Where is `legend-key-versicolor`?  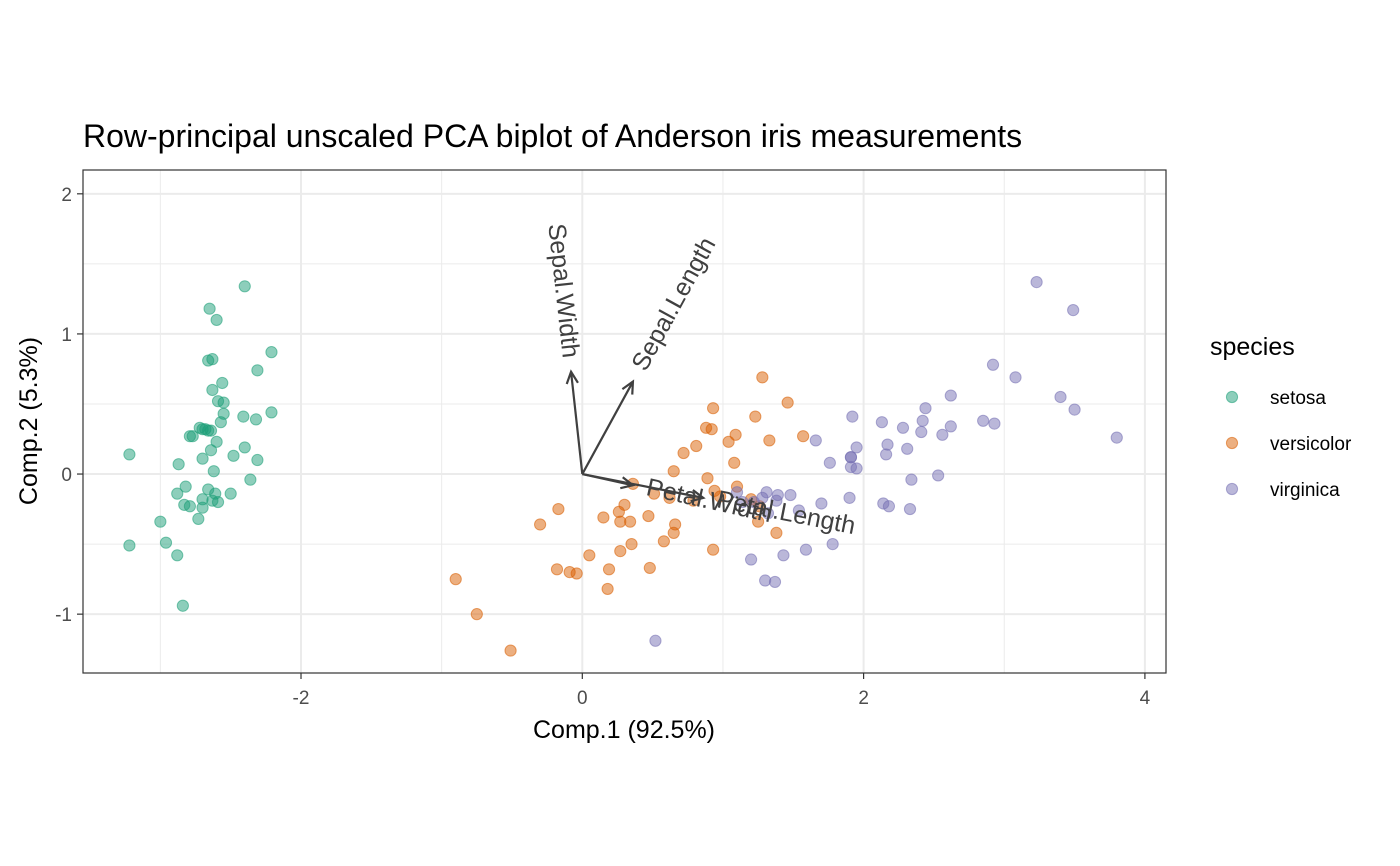
legend-key-versicolor is located at coordinates (1232, 443).